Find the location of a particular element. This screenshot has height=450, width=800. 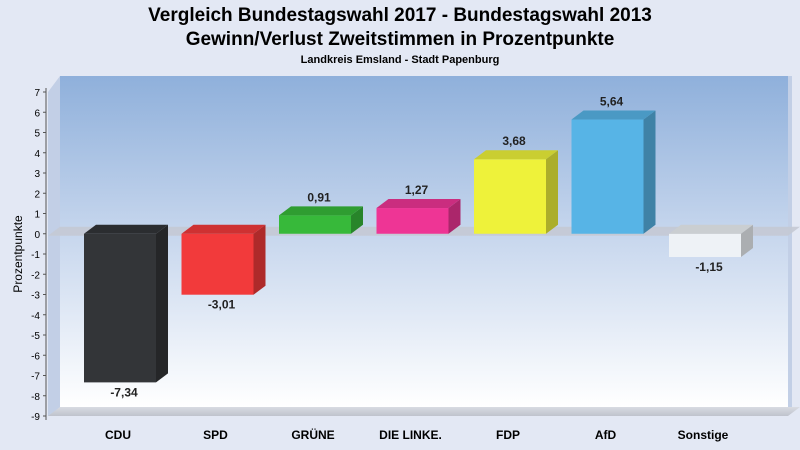

x-category-label: SPD is located at coordinates (215, 435).